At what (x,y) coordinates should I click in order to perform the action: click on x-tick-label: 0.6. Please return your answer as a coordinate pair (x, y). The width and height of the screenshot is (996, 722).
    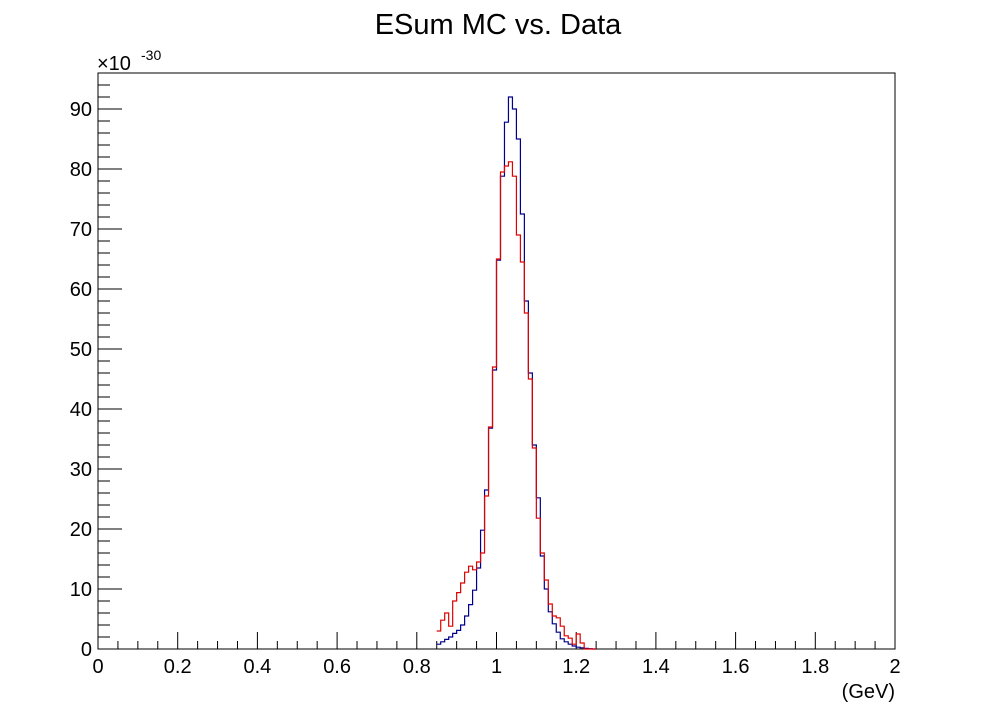
    Looking at the image, I should click on (337, 667).